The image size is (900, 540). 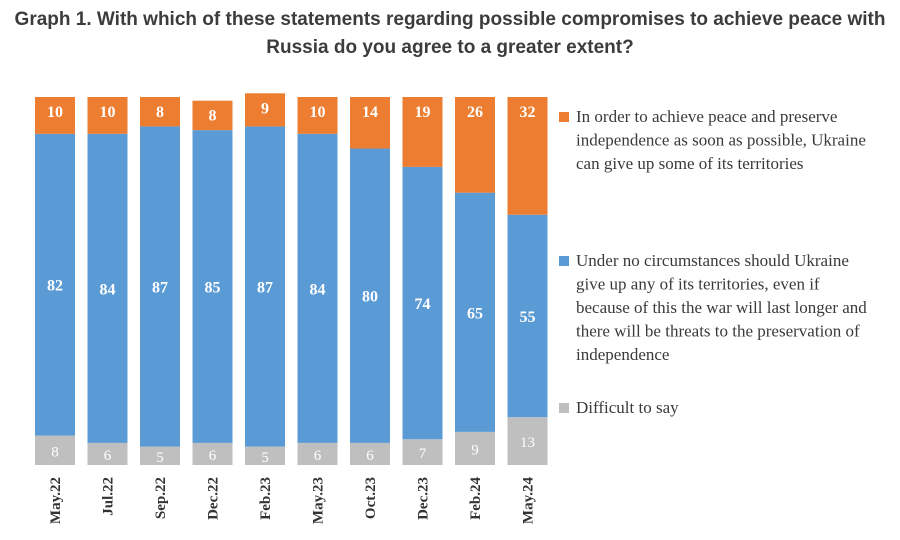 I want to click on data-label-difficult-dec-22: 6, so click(x=213, y=456).